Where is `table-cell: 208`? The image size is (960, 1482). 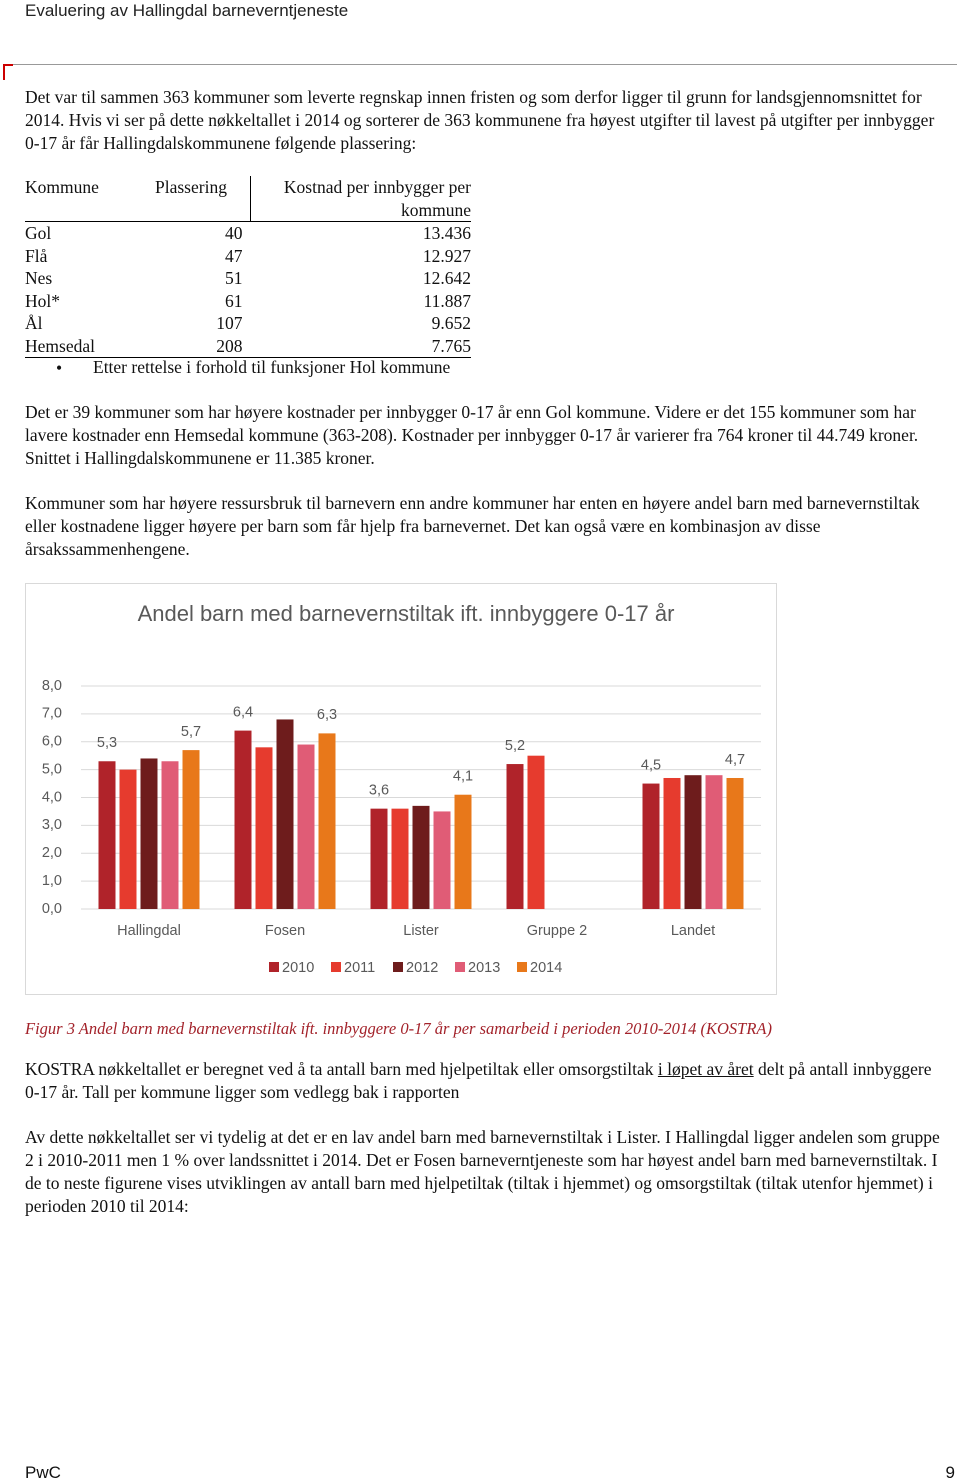 table-cell: 208 is located at coordinates (200, 346).